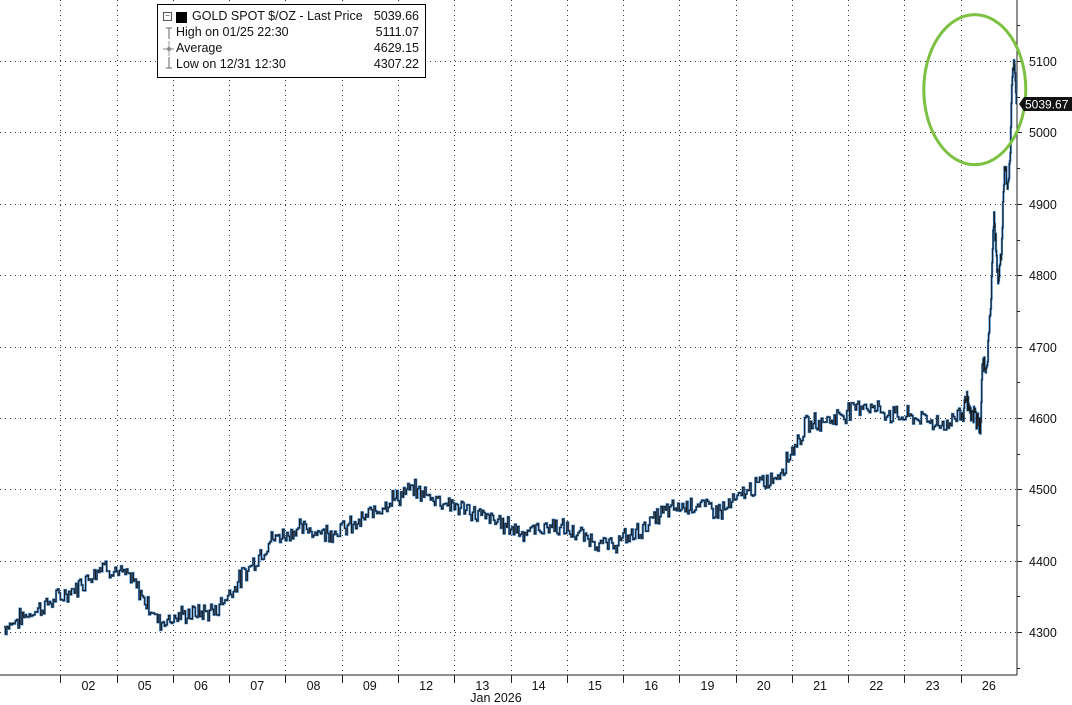 This screenshot has width=1072, height=705. I want to click on series-swatch-icon, so click(181, 17).